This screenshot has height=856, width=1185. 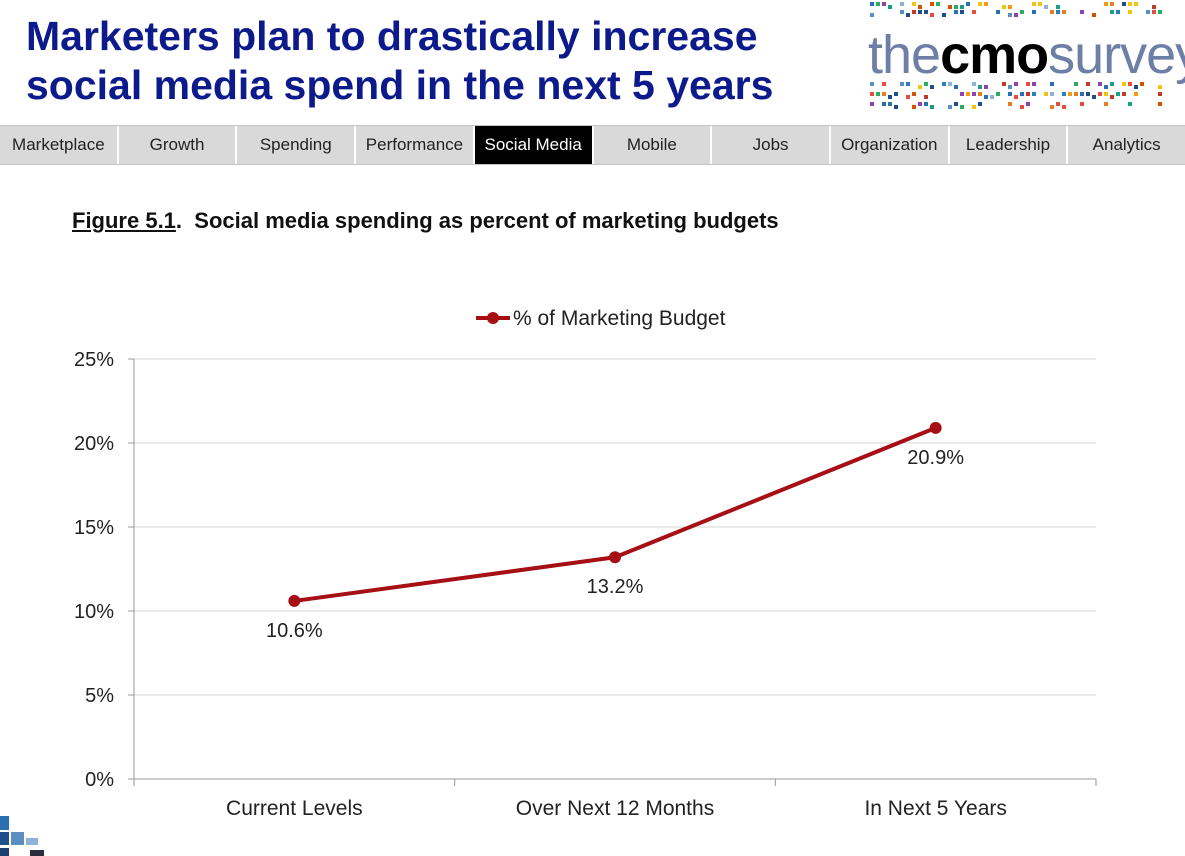 What do you see at coordinates (935, 808) in the screenshot?
I see `x-tick-label: In Next 5 Years` at bounding box center [935, 808].